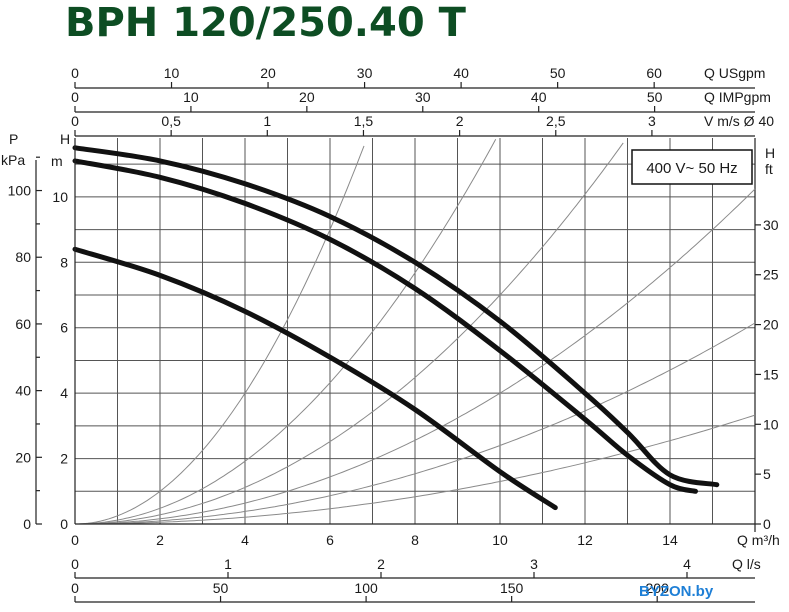 Image resolution: width=789 pixels, height=612 pixels. I want to click on p-tick-label: 20, so click(23, 457).